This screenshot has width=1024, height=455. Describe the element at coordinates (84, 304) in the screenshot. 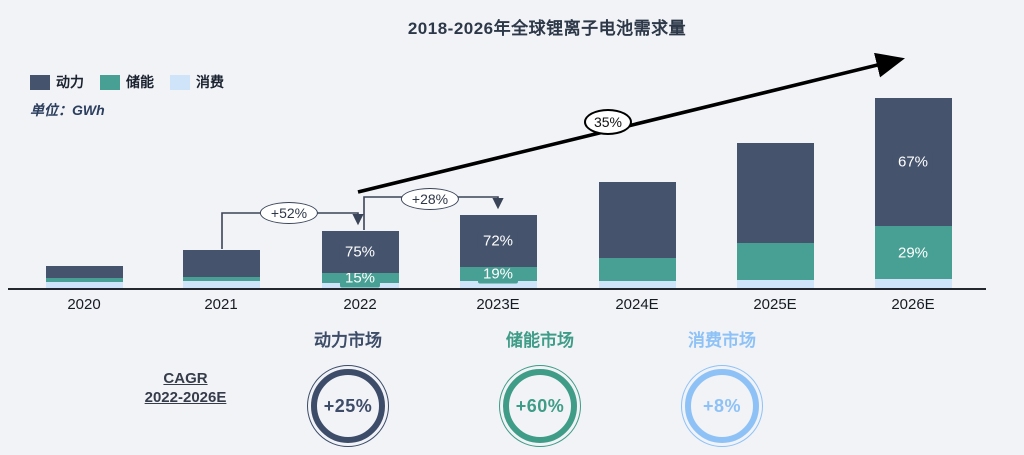

I see `x-tick-2020: 2020` at that location.